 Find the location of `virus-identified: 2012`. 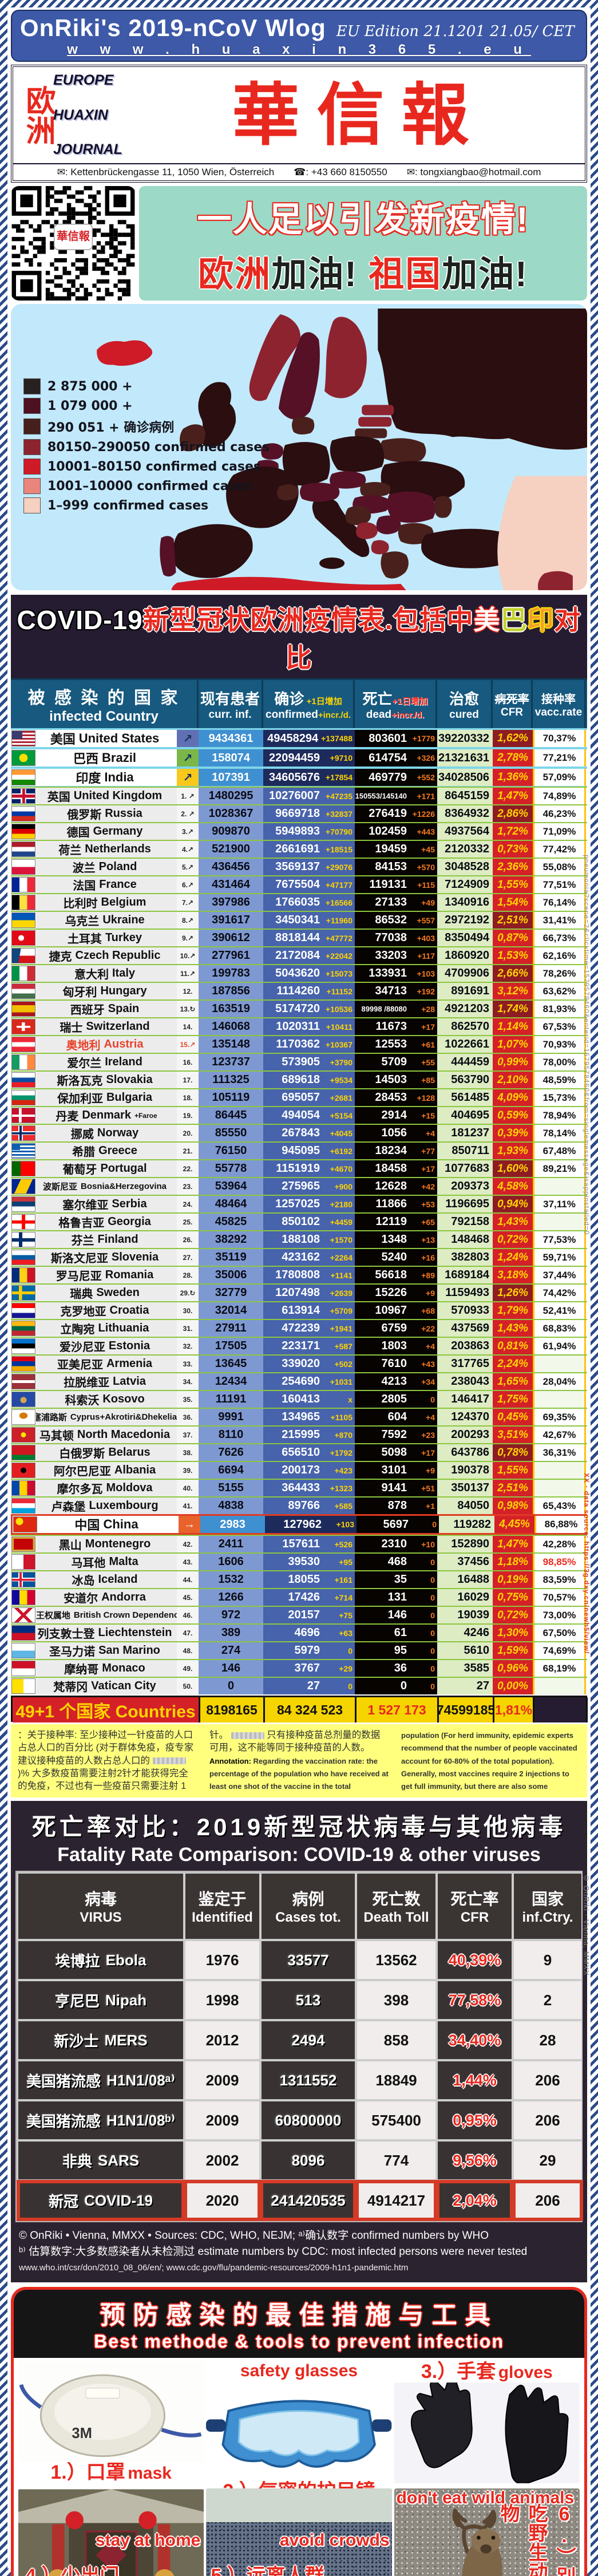

virus-identified: 2012 is located at coordinates (222, 2040).